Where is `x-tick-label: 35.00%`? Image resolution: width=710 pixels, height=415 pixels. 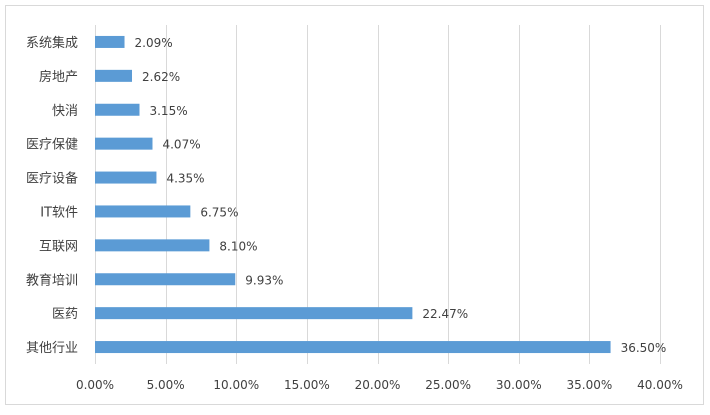 x-tick-label: 35.00% is located at coordinates (589, 385).